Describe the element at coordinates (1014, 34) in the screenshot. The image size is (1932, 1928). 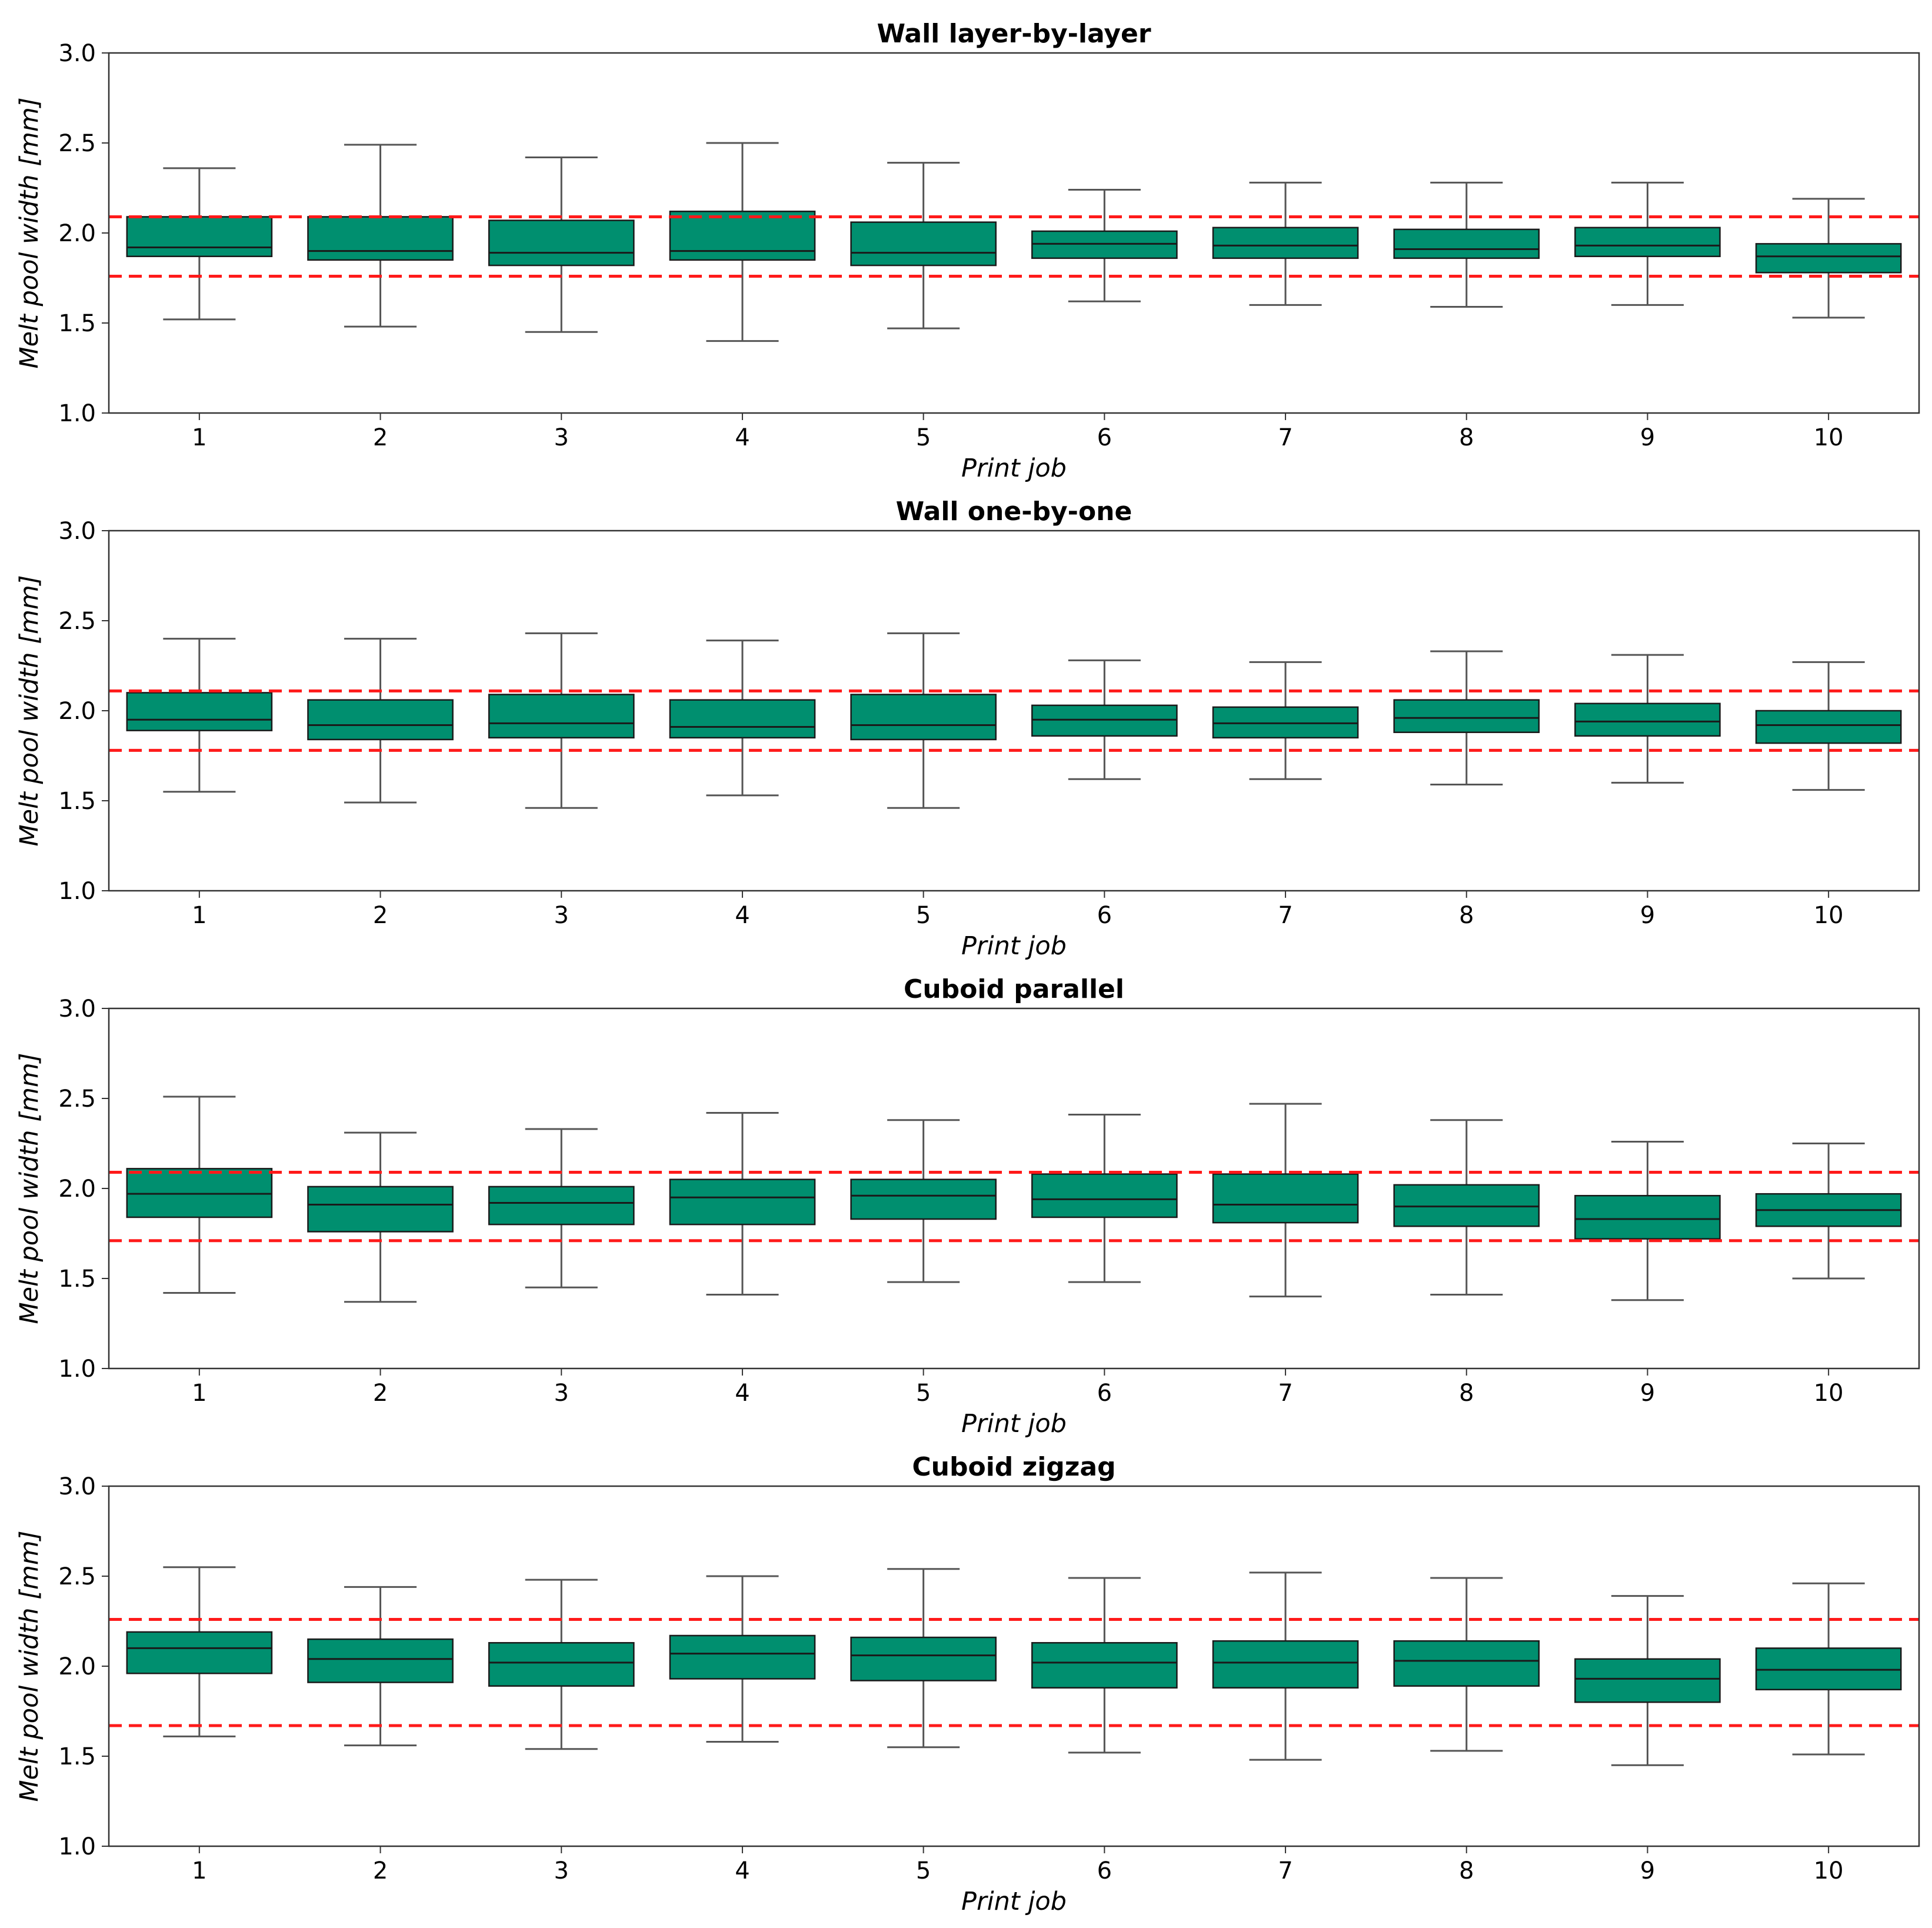
I see `panel-title: Wall layer-by-layer` at that location.